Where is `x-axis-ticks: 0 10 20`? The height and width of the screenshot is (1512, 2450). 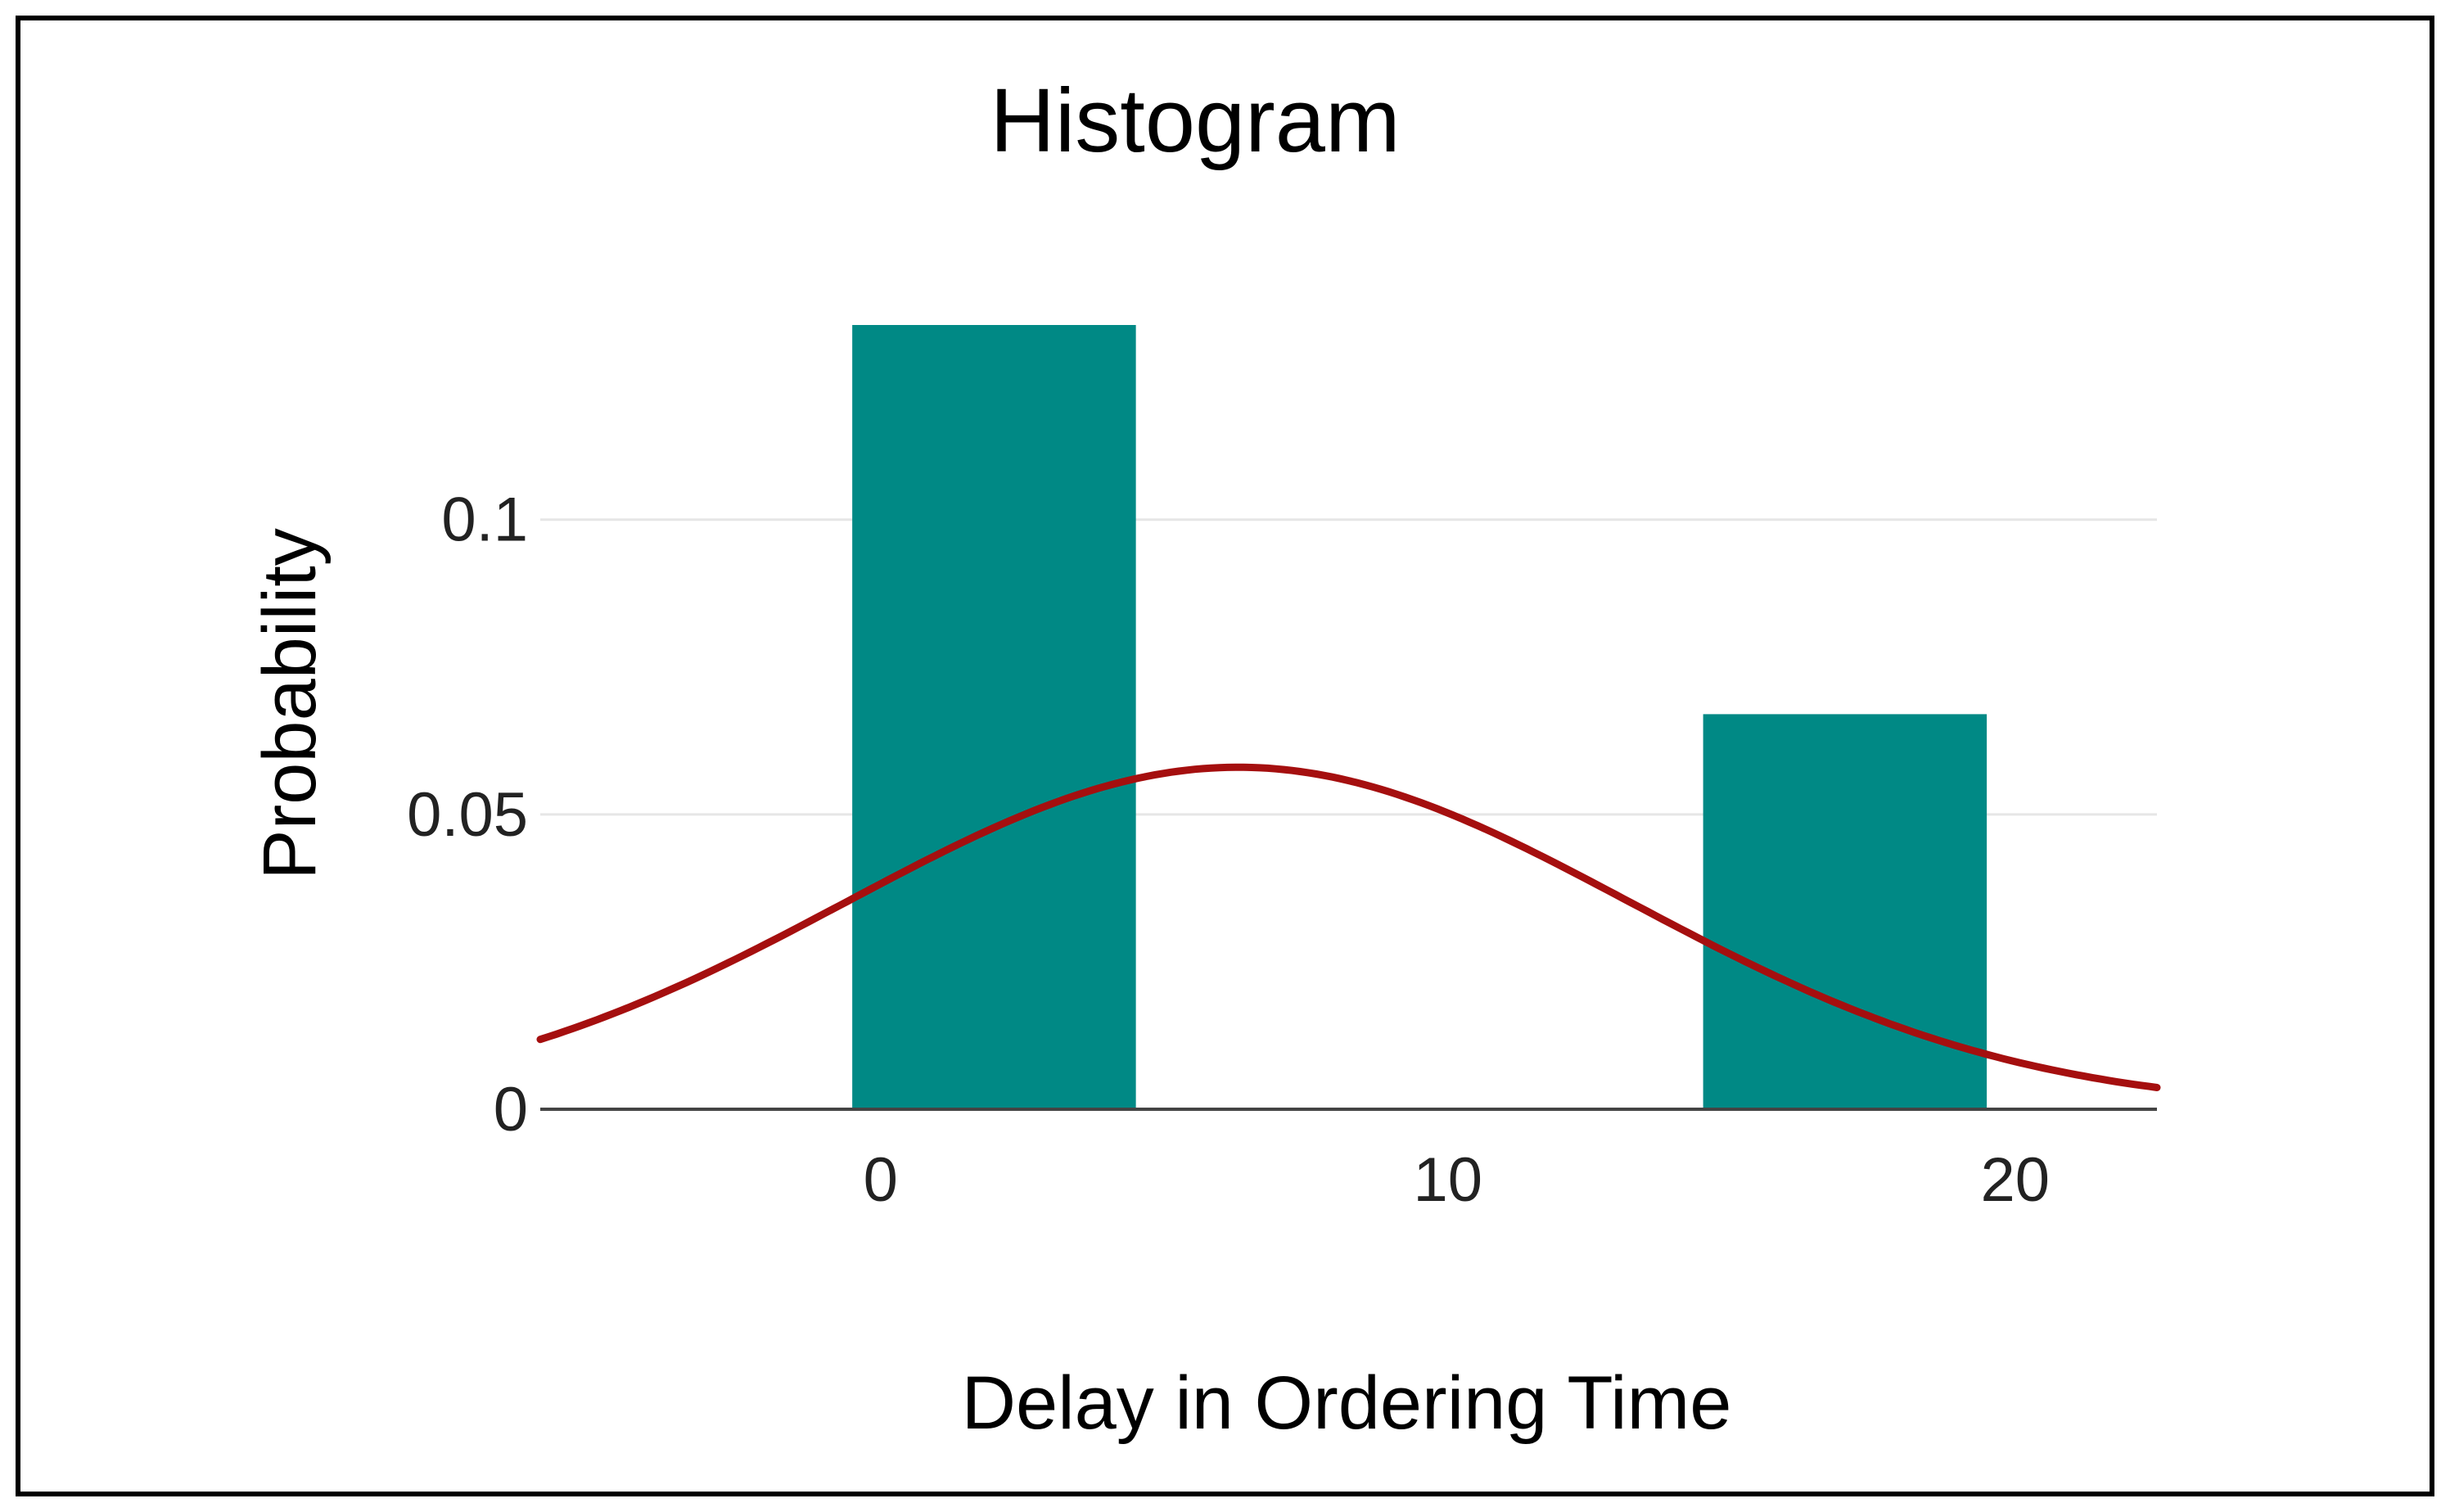
x-axis-ticks: 0 10 20 is located at coordinates (1457, 1180).